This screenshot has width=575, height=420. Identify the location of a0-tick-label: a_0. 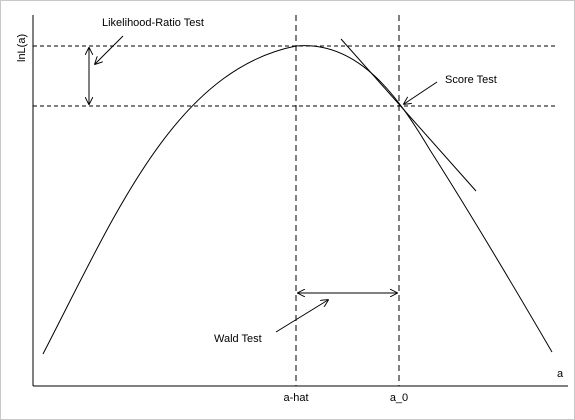
(399, 398).